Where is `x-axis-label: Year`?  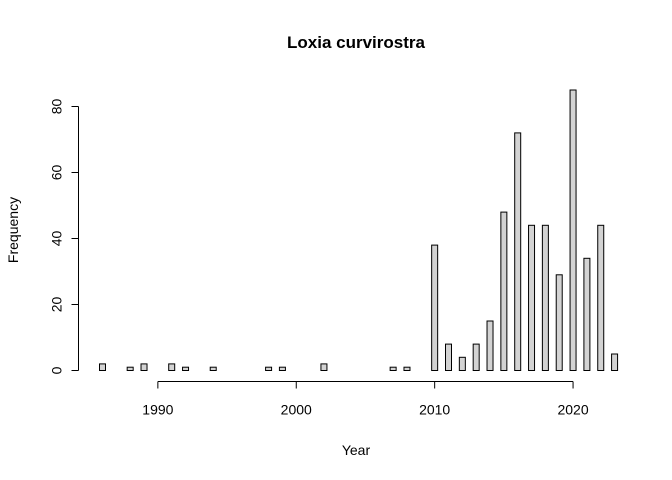 x-axis-label: Year is located at coordinates (356, 450).